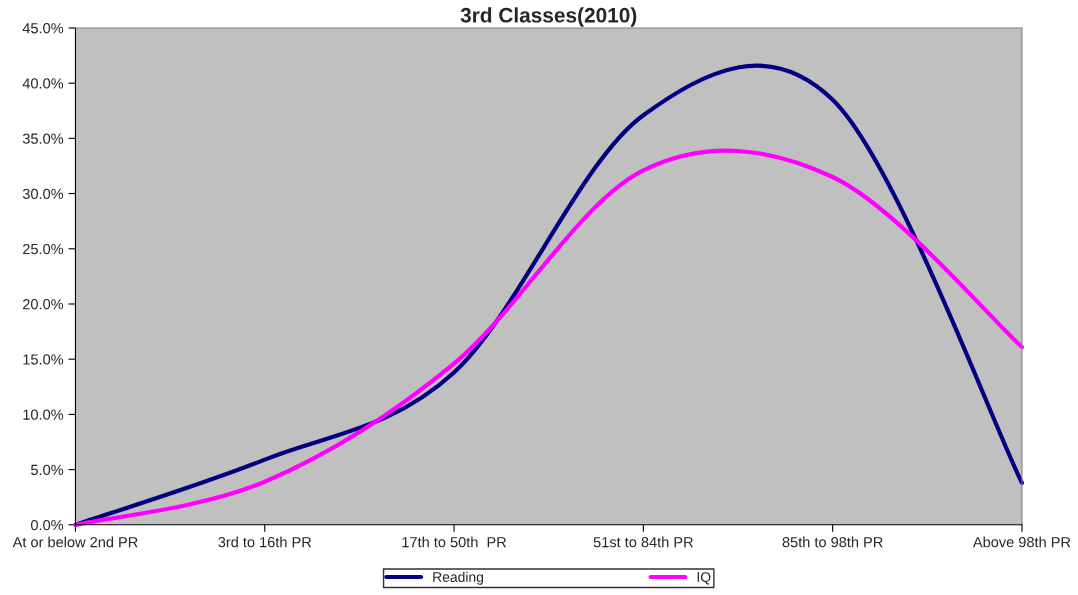  Describe the element at coordinates (1021, 542) in the screenshot. I see `x-tick-label: Above 98th PR` at that location.